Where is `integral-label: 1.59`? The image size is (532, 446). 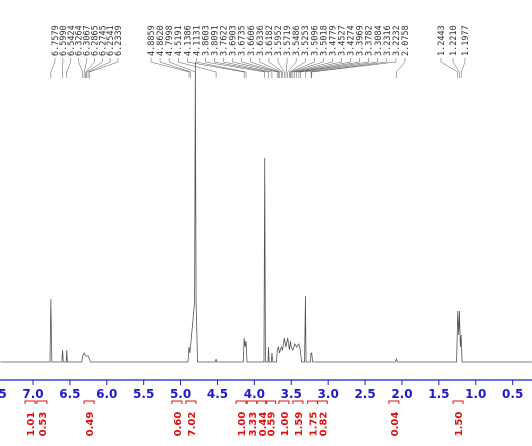 integral-label: 1.59 is located at coordinates (299, 424).